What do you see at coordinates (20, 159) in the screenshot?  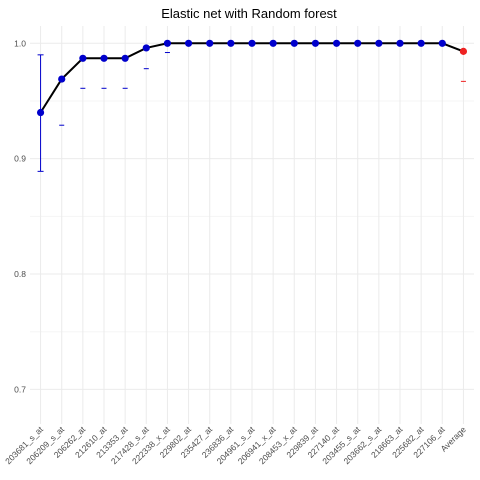 I see `y-tick-label: 0.9` at bounding box center [20, 159].